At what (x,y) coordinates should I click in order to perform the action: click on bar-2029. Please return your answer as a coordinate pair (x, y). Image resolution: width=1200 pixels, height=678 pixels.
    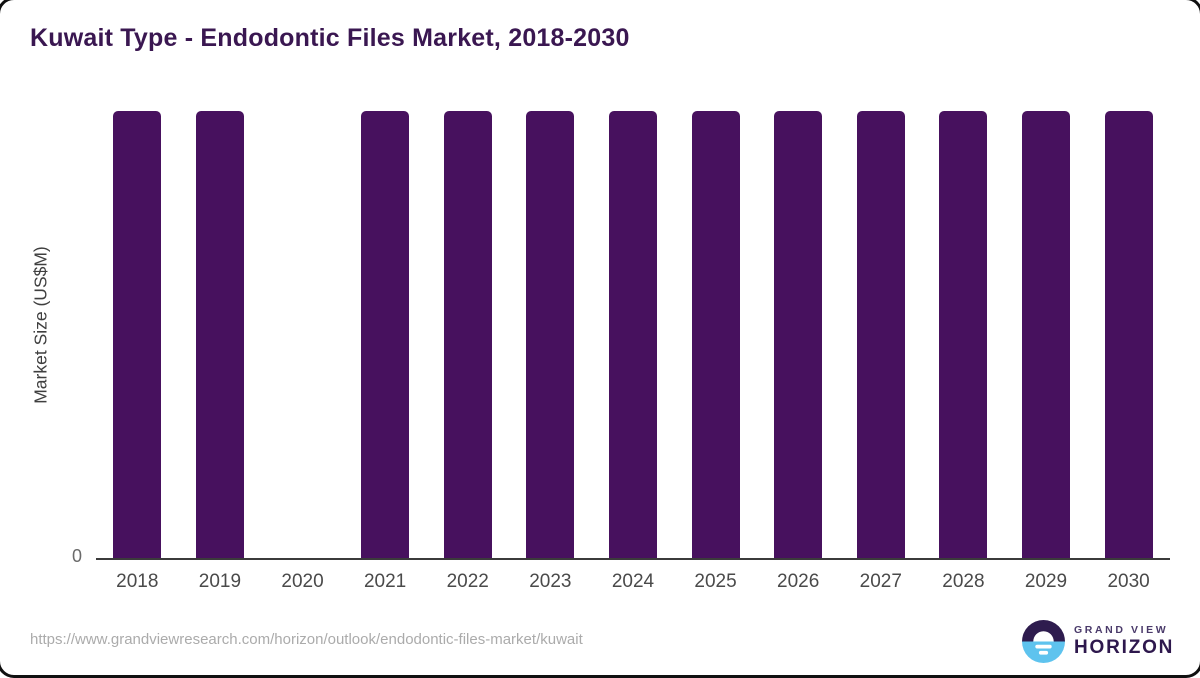
    Looking at the image, I should click on (1046, 334).